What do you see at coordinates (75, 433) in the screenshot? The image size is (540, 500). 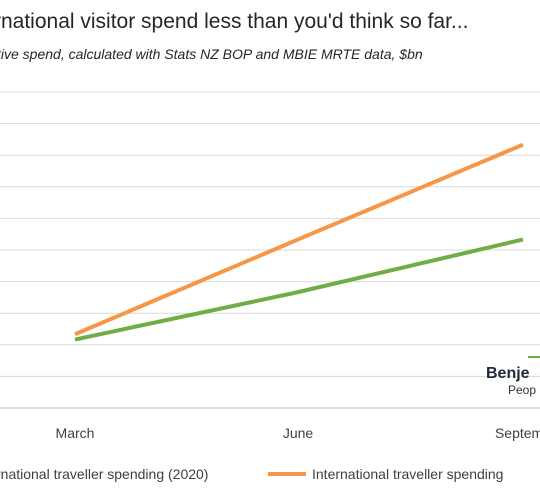 I see `x-tick-label: March` at bounding box center [75, 433].